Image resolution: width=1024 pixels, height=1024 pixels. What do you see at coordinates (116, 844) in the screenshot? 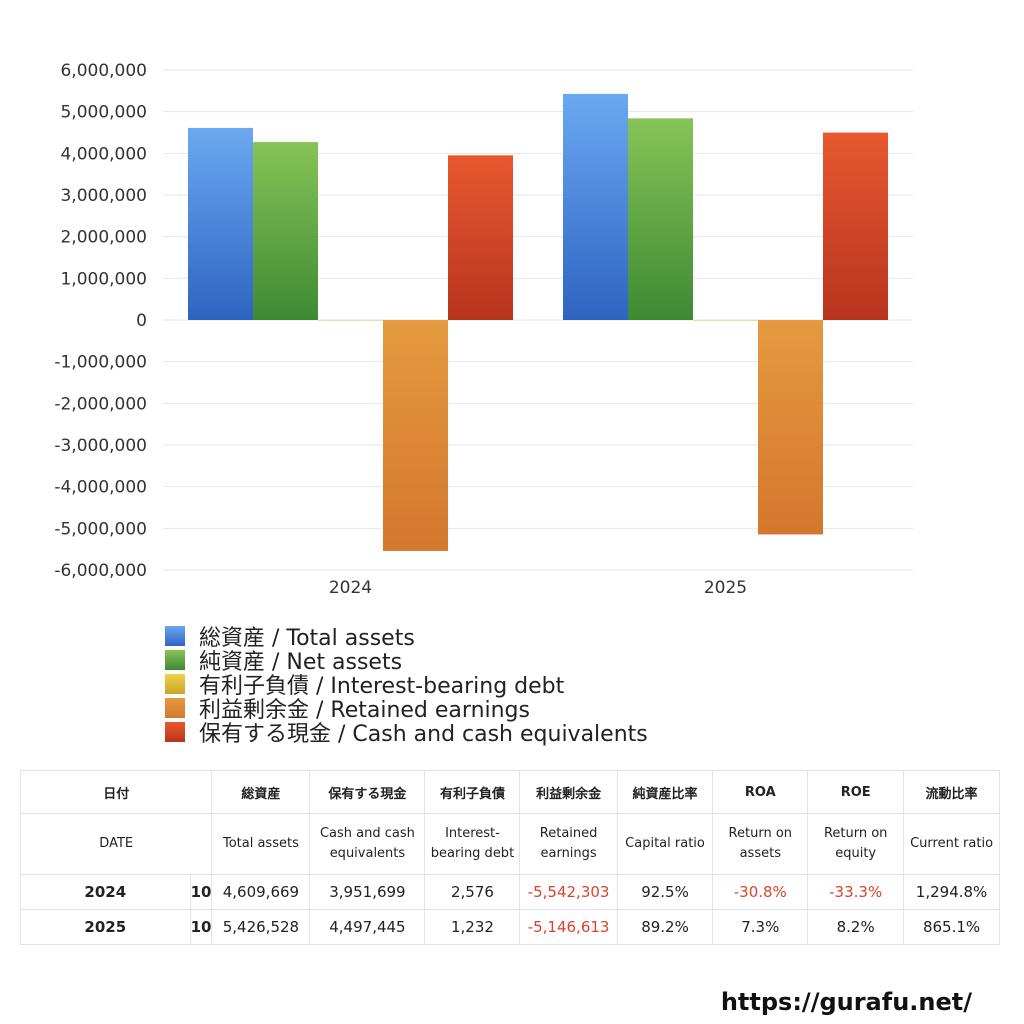
I see `header-date-en: DATE` at bounding box center [116, 844].